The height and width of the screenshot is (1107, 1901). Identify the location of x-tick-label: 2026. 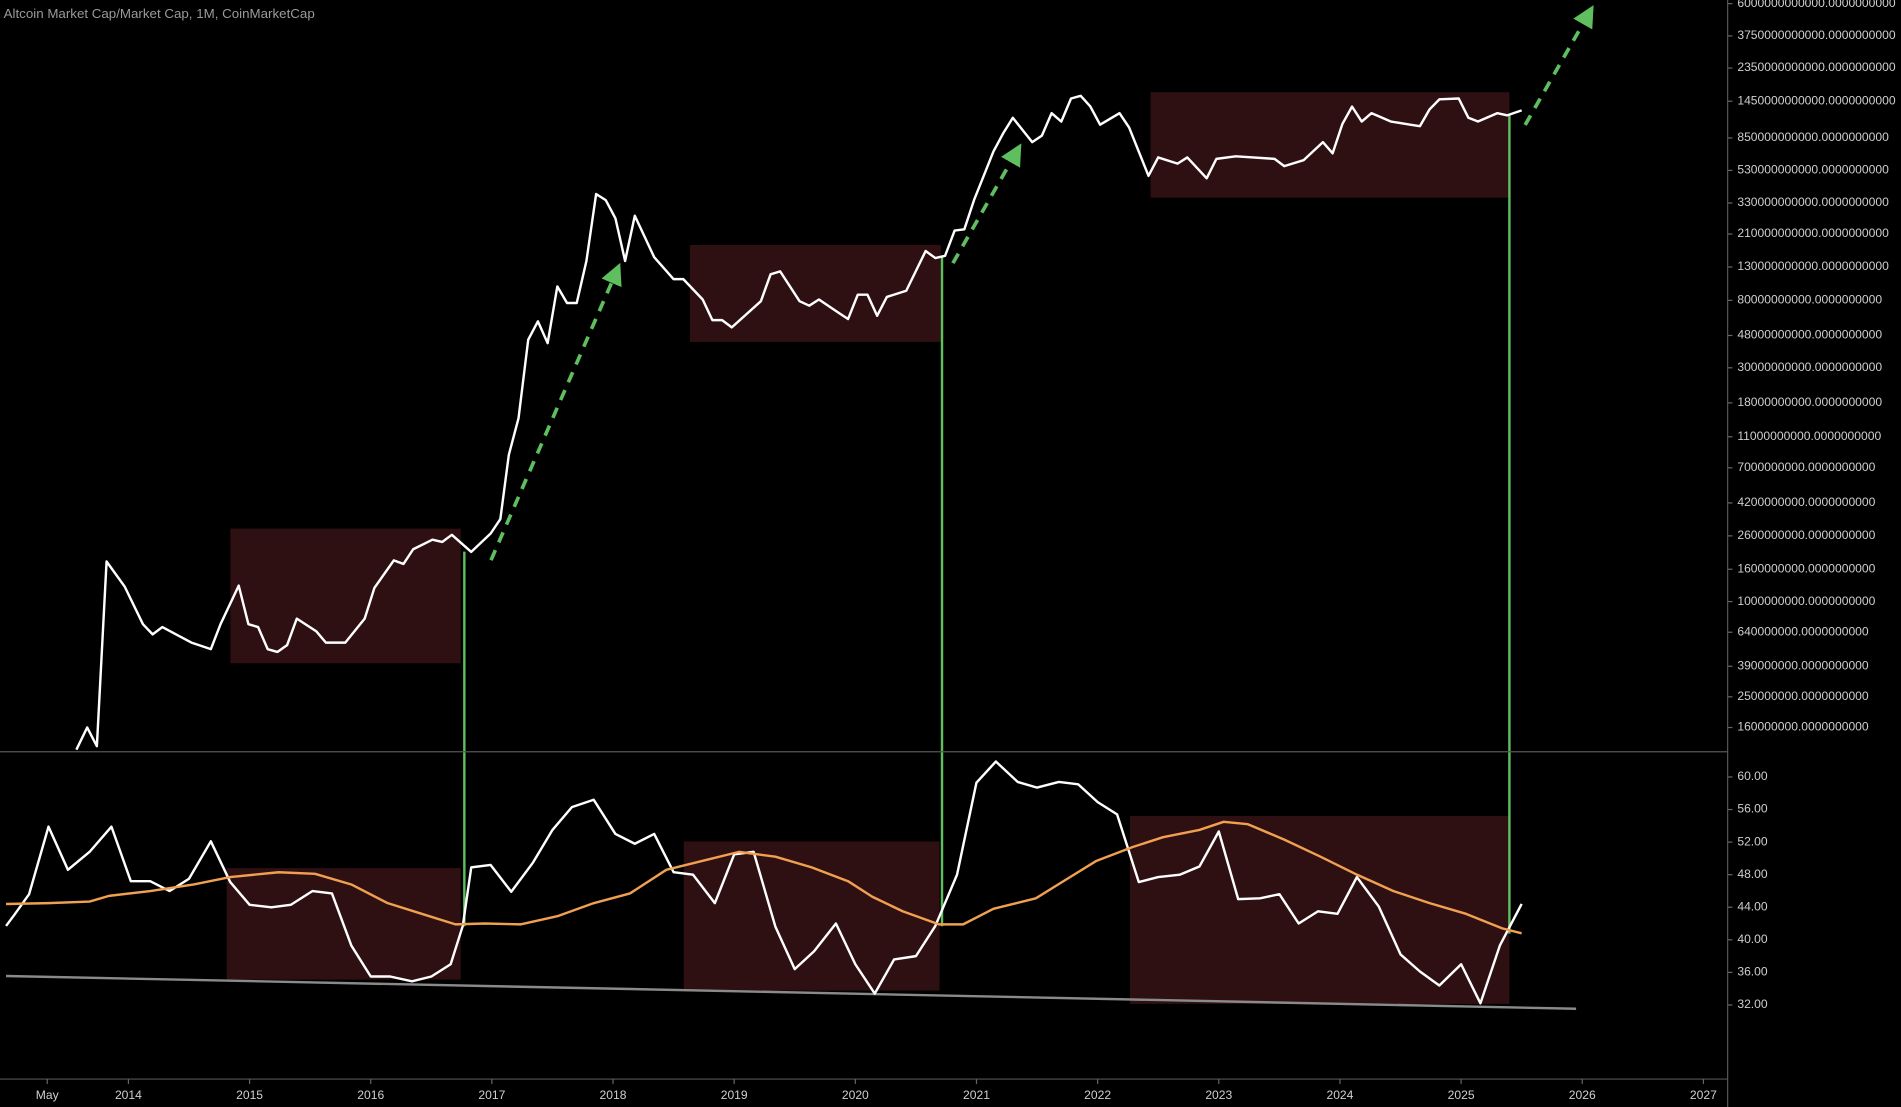
(1582, 1095).